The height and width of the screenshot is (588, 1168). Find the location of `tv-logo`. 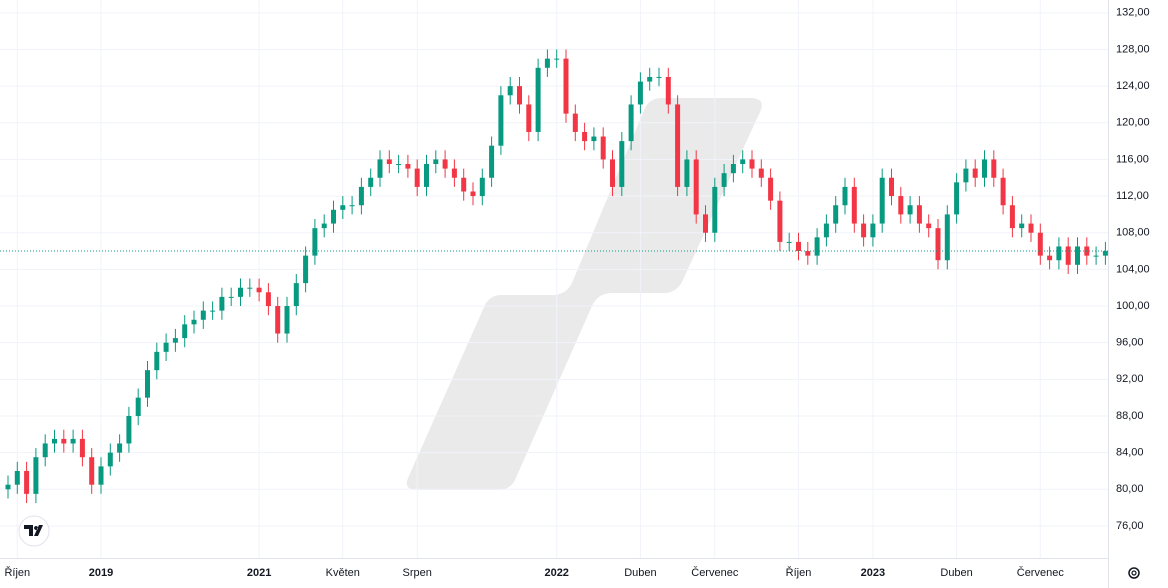

tv-logo is located at coordinates (34, 531).